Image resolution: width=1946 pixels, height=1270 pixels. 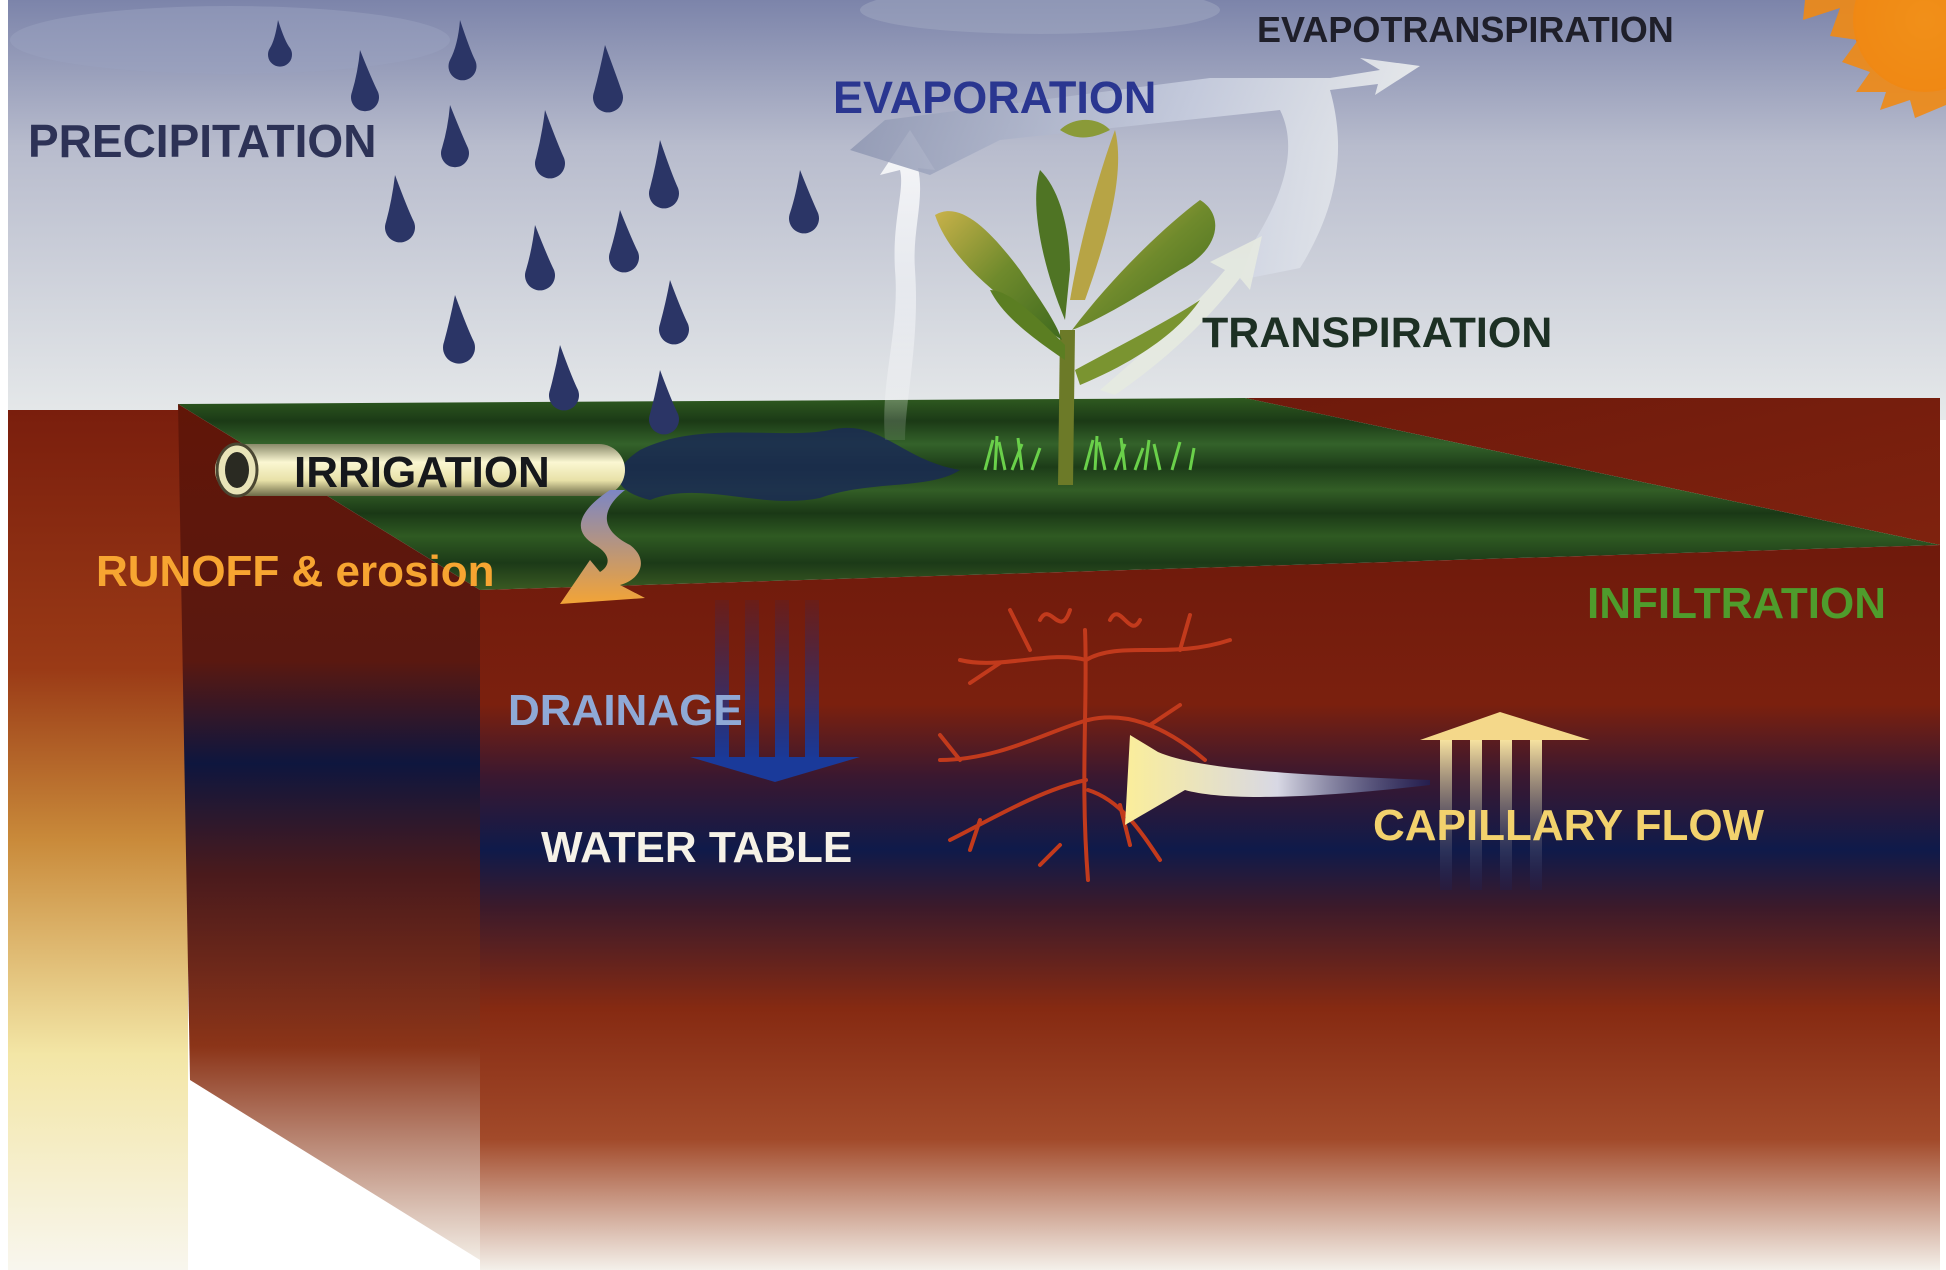 I want to click on evapotranspiration-label: EVAPOTRANSPIRATION, so click(x=1465, y=29).